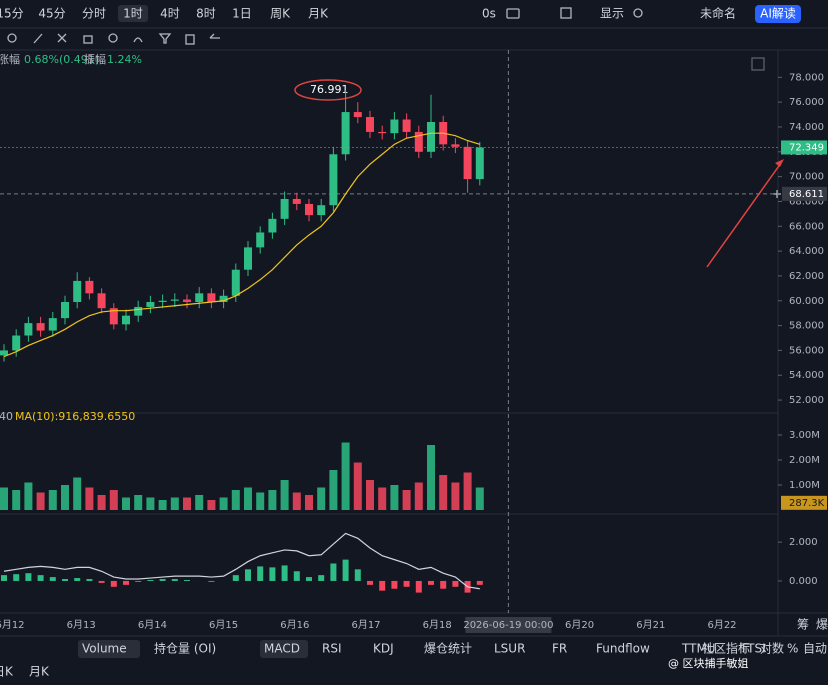  Describe the element at coordinates (318, 14) in the screenshot. I see `interval-button: 月K` at that location.